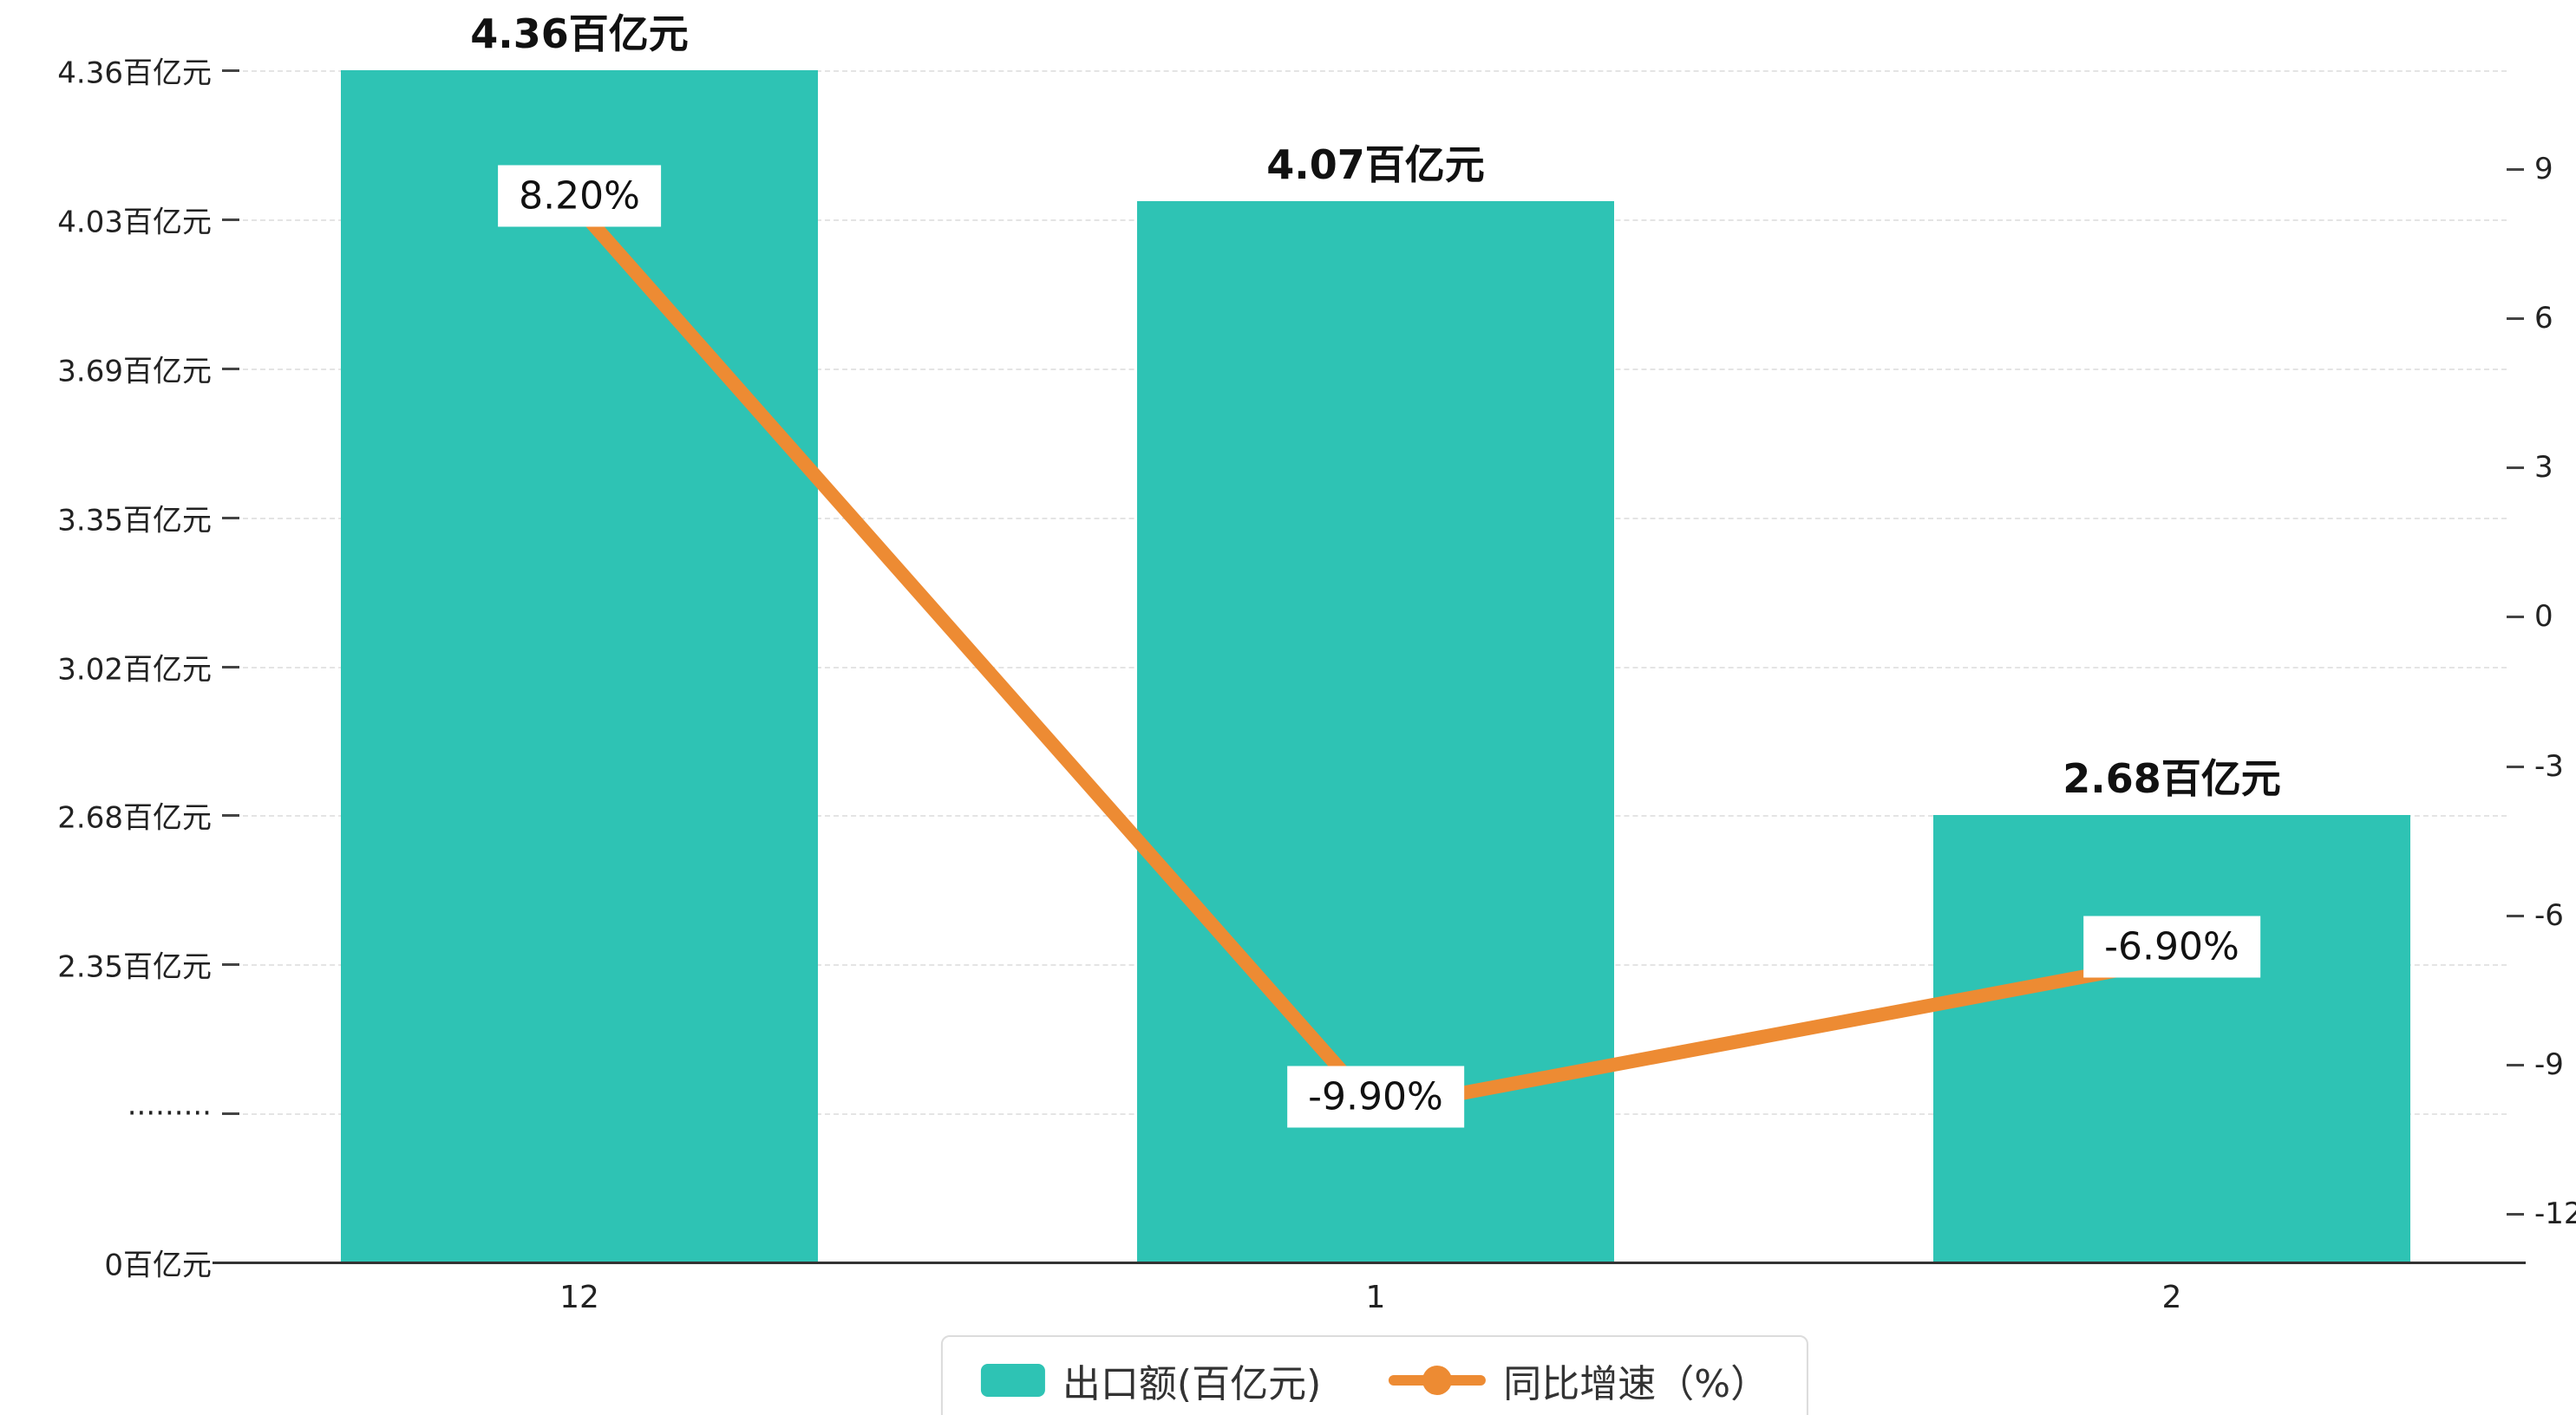 This screenshot has height=1415, width=2576. I want to click on x-axis-label: 12, so click(579, 1297).